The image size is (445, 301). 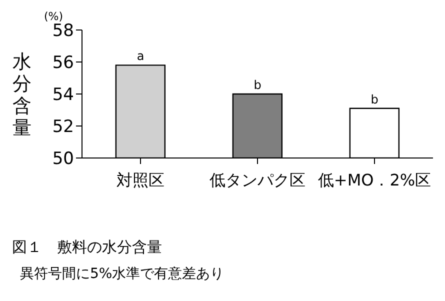 What do you see at coordinates (258, 180) in the screenshot?
I see `x-tick-label: 低タンパク区` at bounding box center [258, 180].